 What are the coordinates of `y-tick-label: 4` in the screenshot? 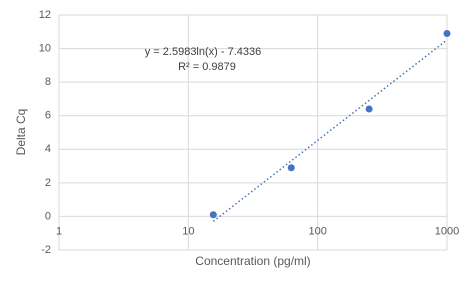 It's located at (48, 149).